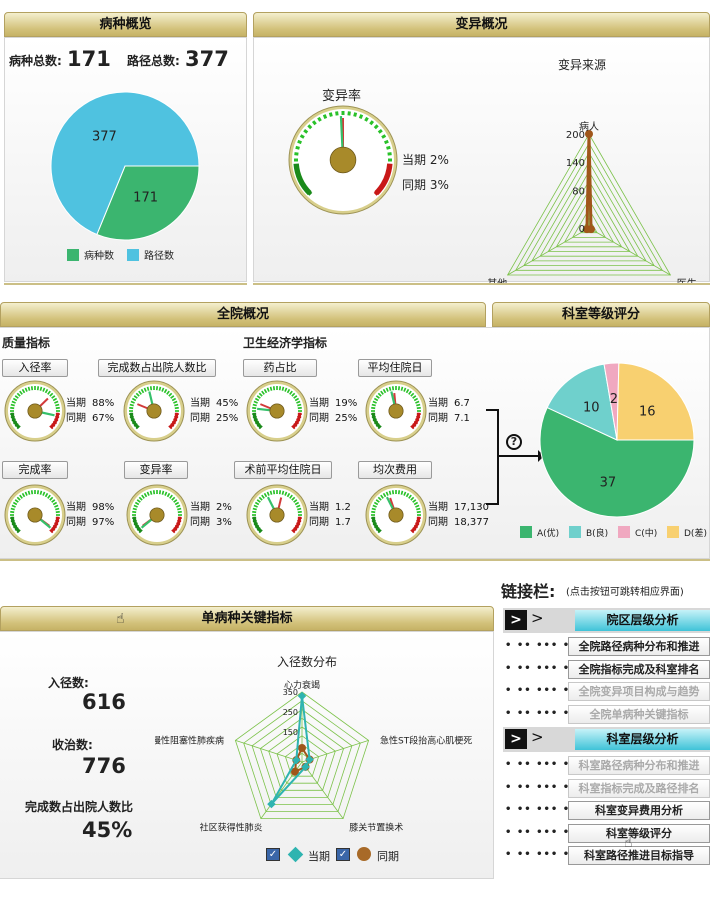  What do you see at coordinates (103, 403) in the screenshot?
I see `current-value: 88%` at bounding box center [103, 403].